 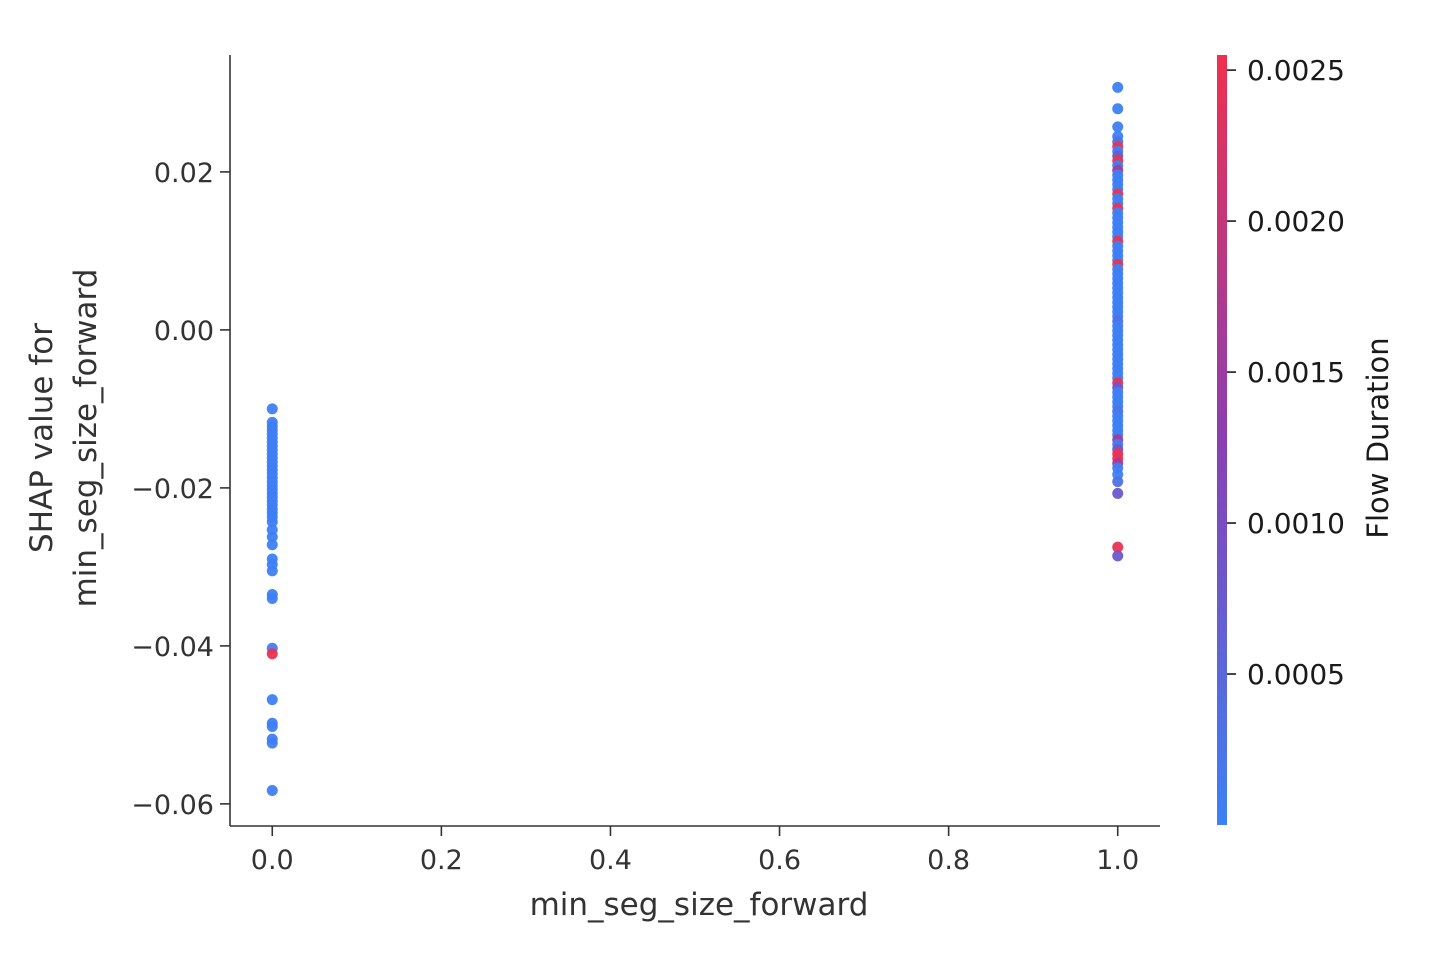 I want to click on colorbar-title: Flow Duration, so click(x=1378, y=437).